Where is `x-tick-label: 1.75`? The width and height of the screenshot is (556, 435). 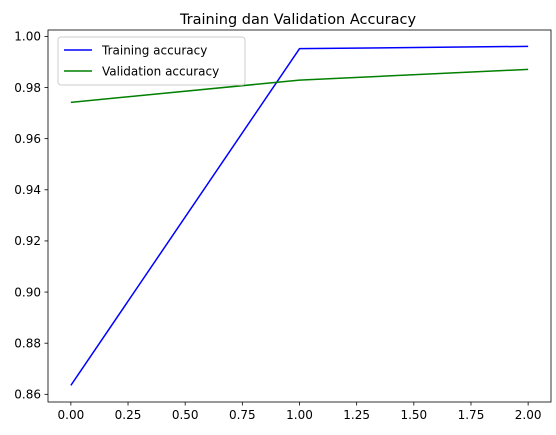 x-tick-label: 1.75 is located at coordinates (471, 415).